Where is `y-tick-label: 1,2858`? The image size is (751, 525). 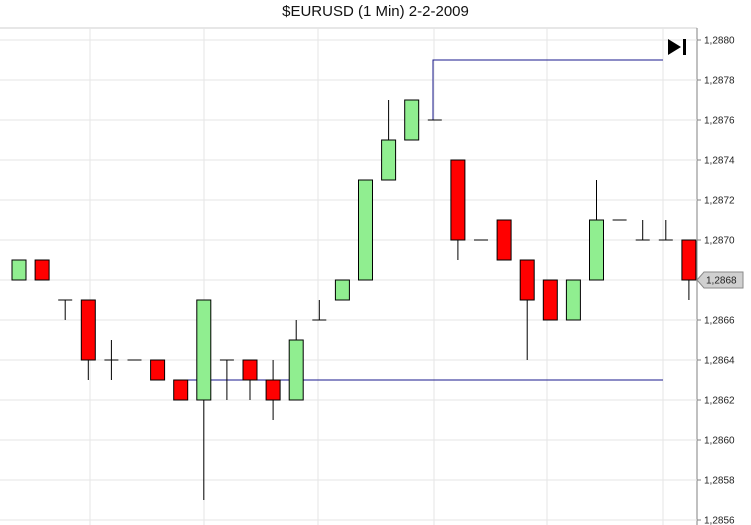
y-tick-label: 1,2858 is located at coordinates (719, 481).